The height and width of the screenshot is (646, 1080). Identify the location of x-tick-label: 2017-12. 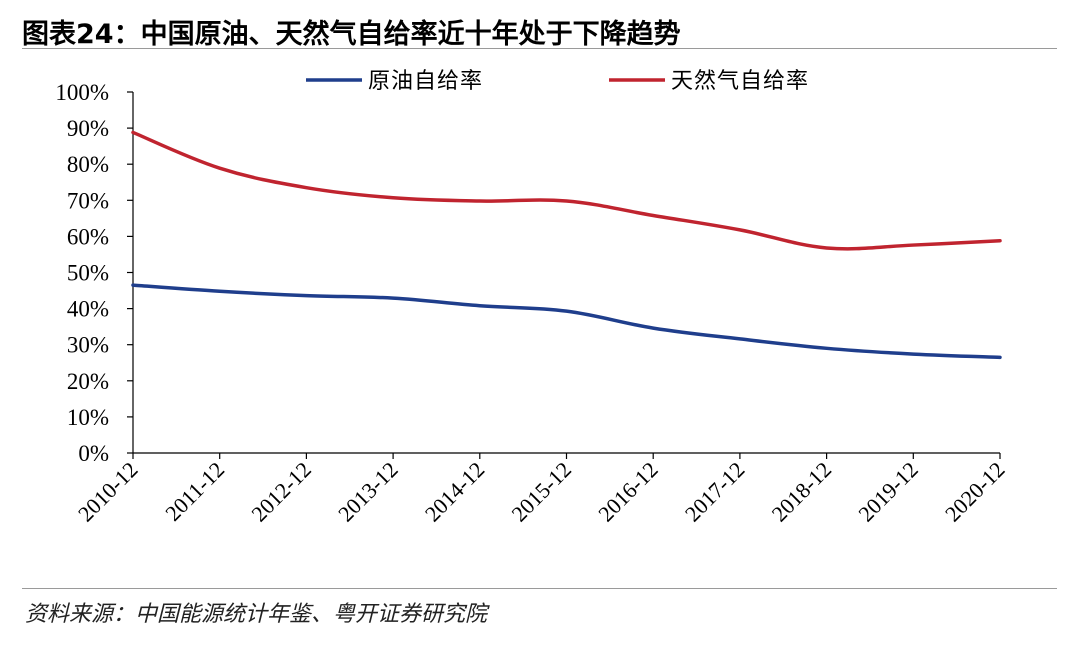
(715, 492).